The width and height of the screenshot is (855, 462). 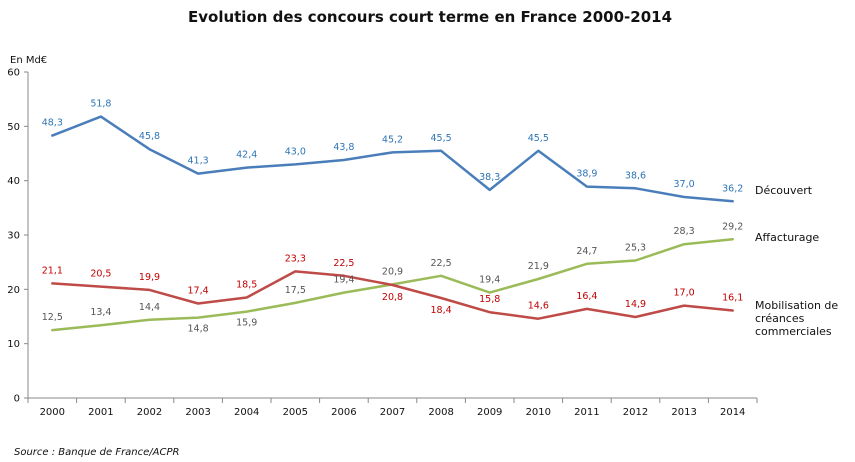 I want to click on y-tick-label: 0, so click(x=17, y=399).